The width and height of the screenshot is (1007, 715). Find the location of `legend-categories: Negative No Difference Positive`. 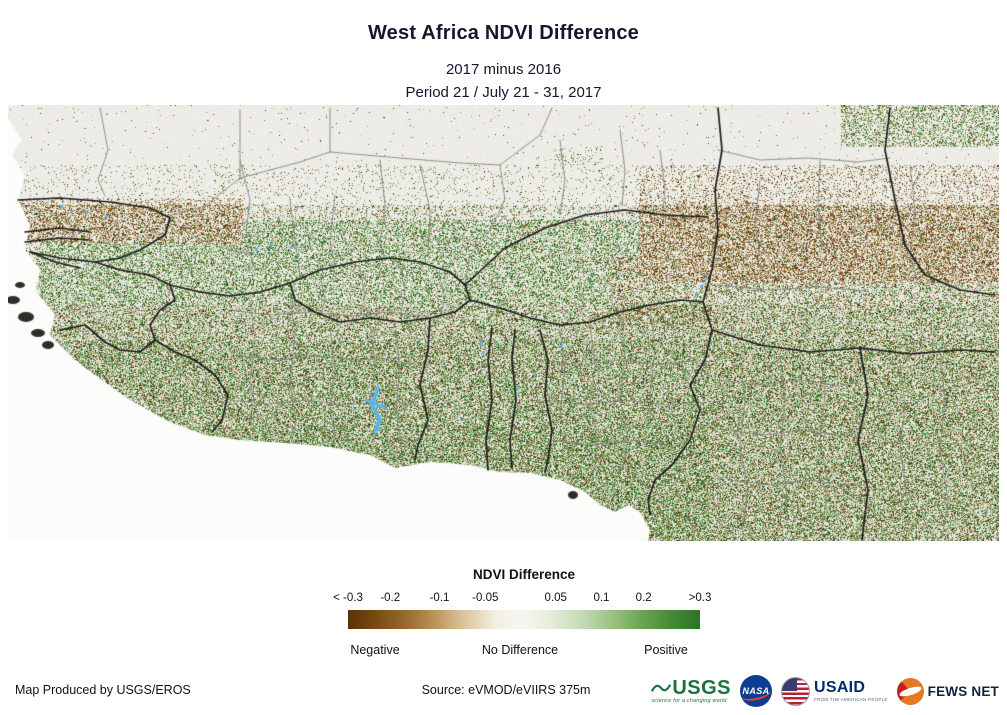

legend-categories: Negative No Difference Positive is located at coordinates (524, 651).